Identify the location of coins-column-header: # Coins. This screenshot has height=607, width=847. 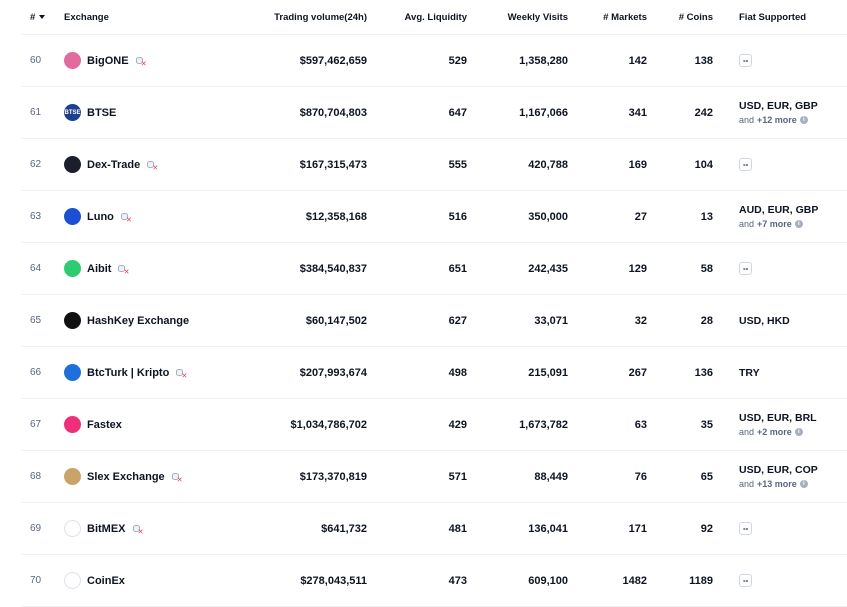
(680, 17).